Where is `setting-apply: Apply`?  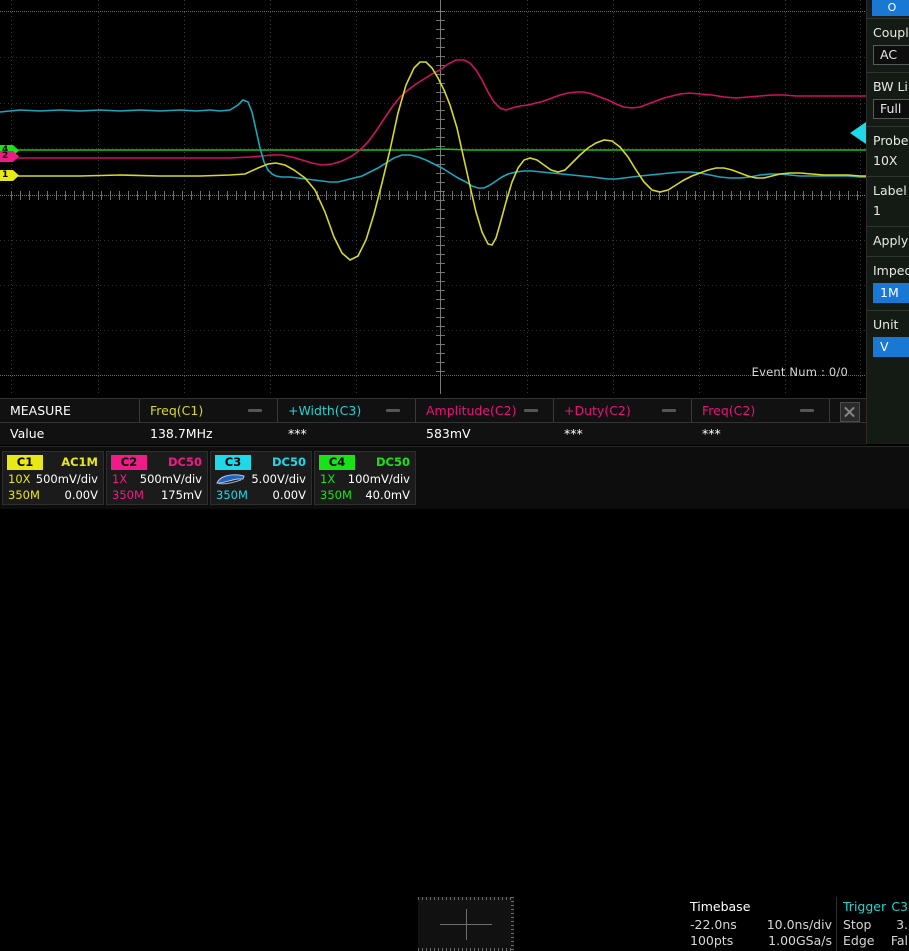
setting-apply: Apply is located at coordinates (888, 241).